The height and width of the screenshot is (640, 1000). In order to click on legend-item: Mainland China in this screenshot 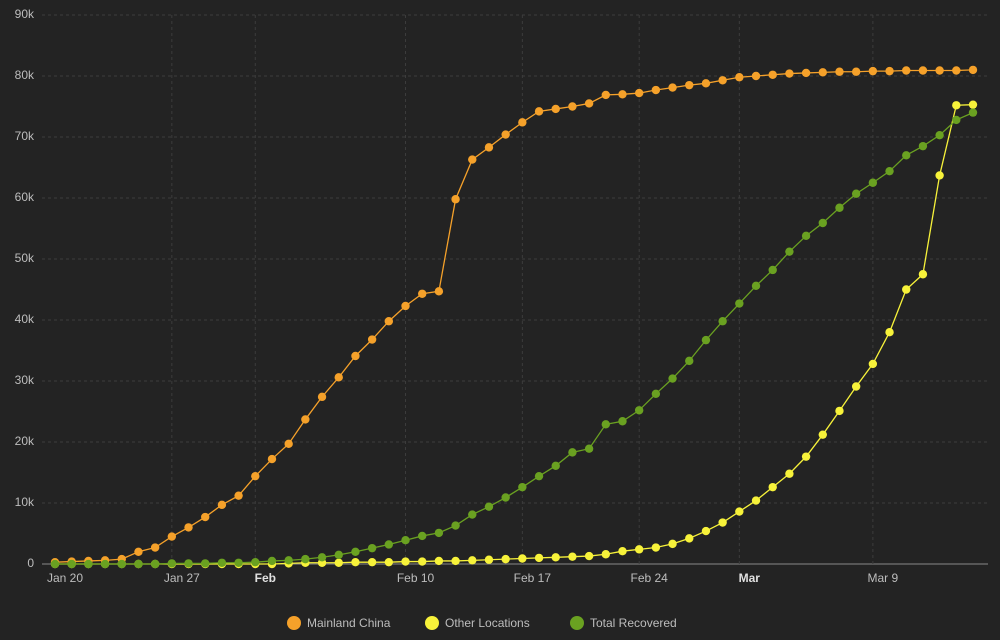, I will do `click(339, 623)`.